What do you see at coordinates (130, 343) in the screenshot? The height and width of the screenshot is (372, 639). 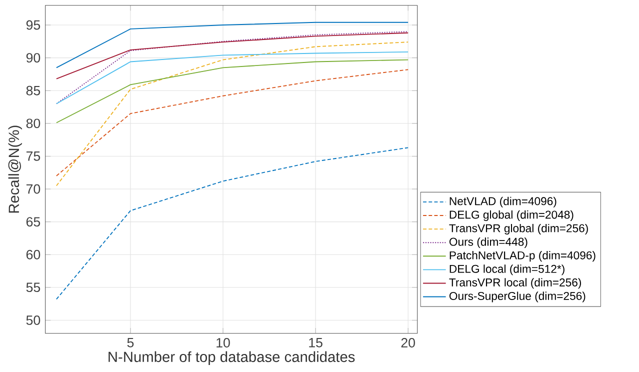 I see `x-tick-label: 5` at bounding box center [130, 343].